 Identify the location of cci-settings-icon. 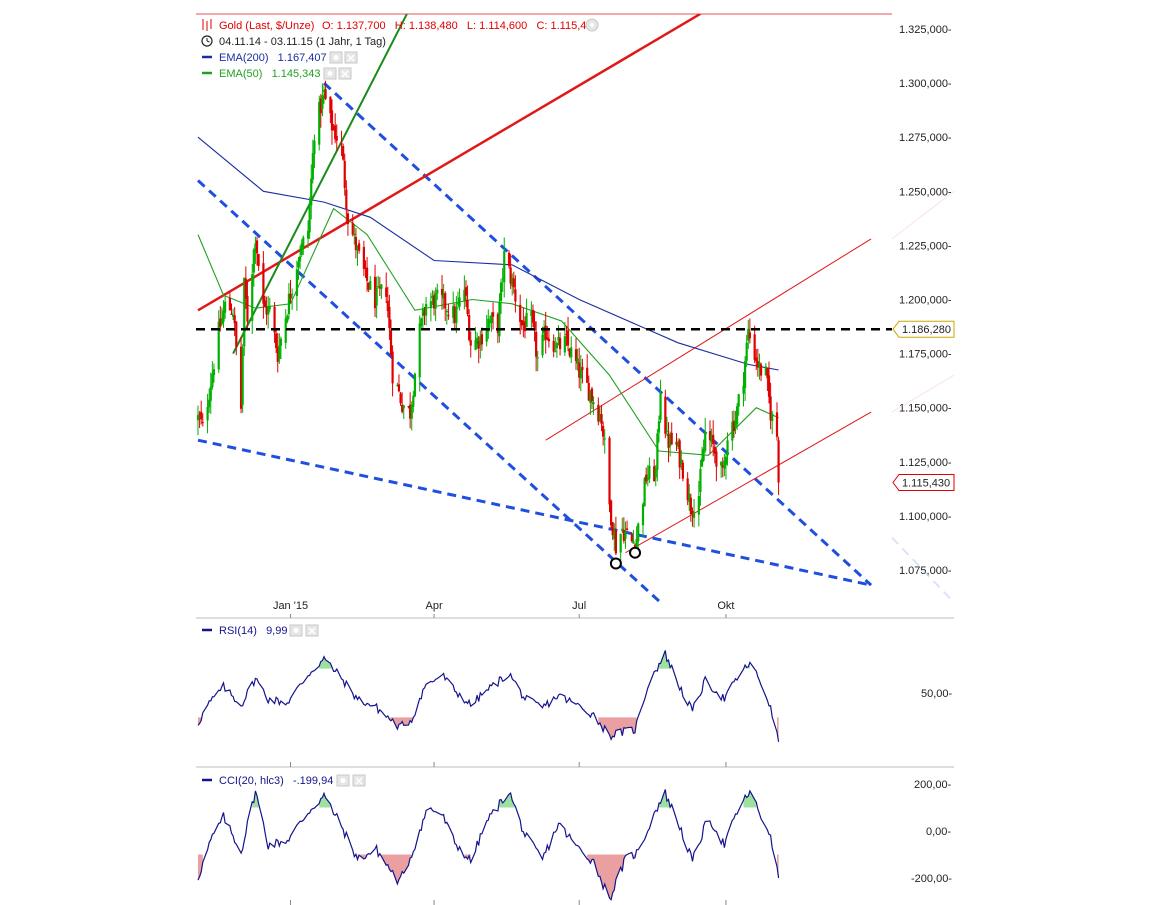
(343, 780).